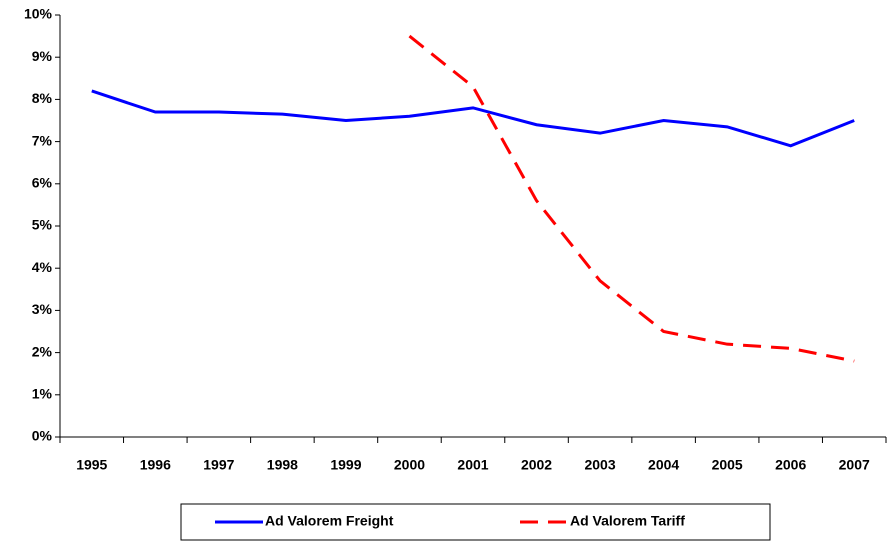 Image resolution: width=889 pixels, height=542 pixels. I want to click on y-tick-label: 8%, so click(42, 98).